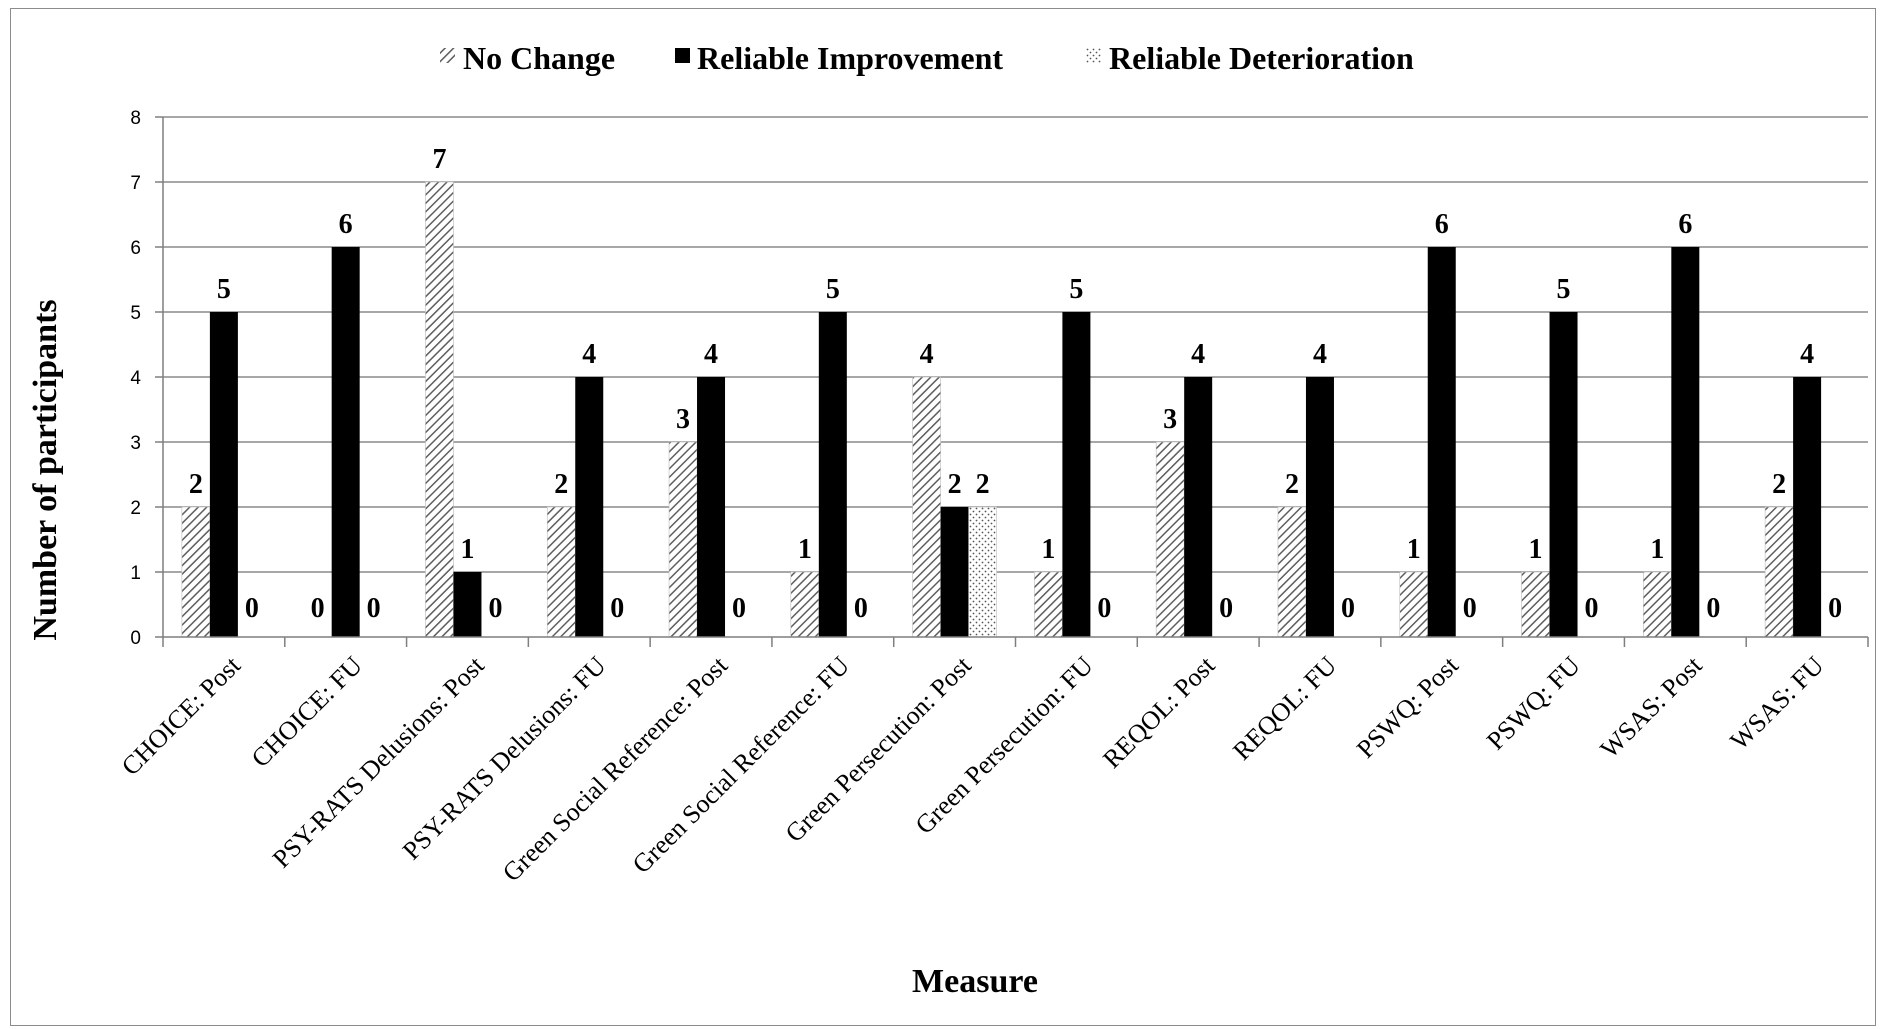 This screenshot has height=1029, width=1883. I want to click on y-tick-label: 7, so click(135, 183).